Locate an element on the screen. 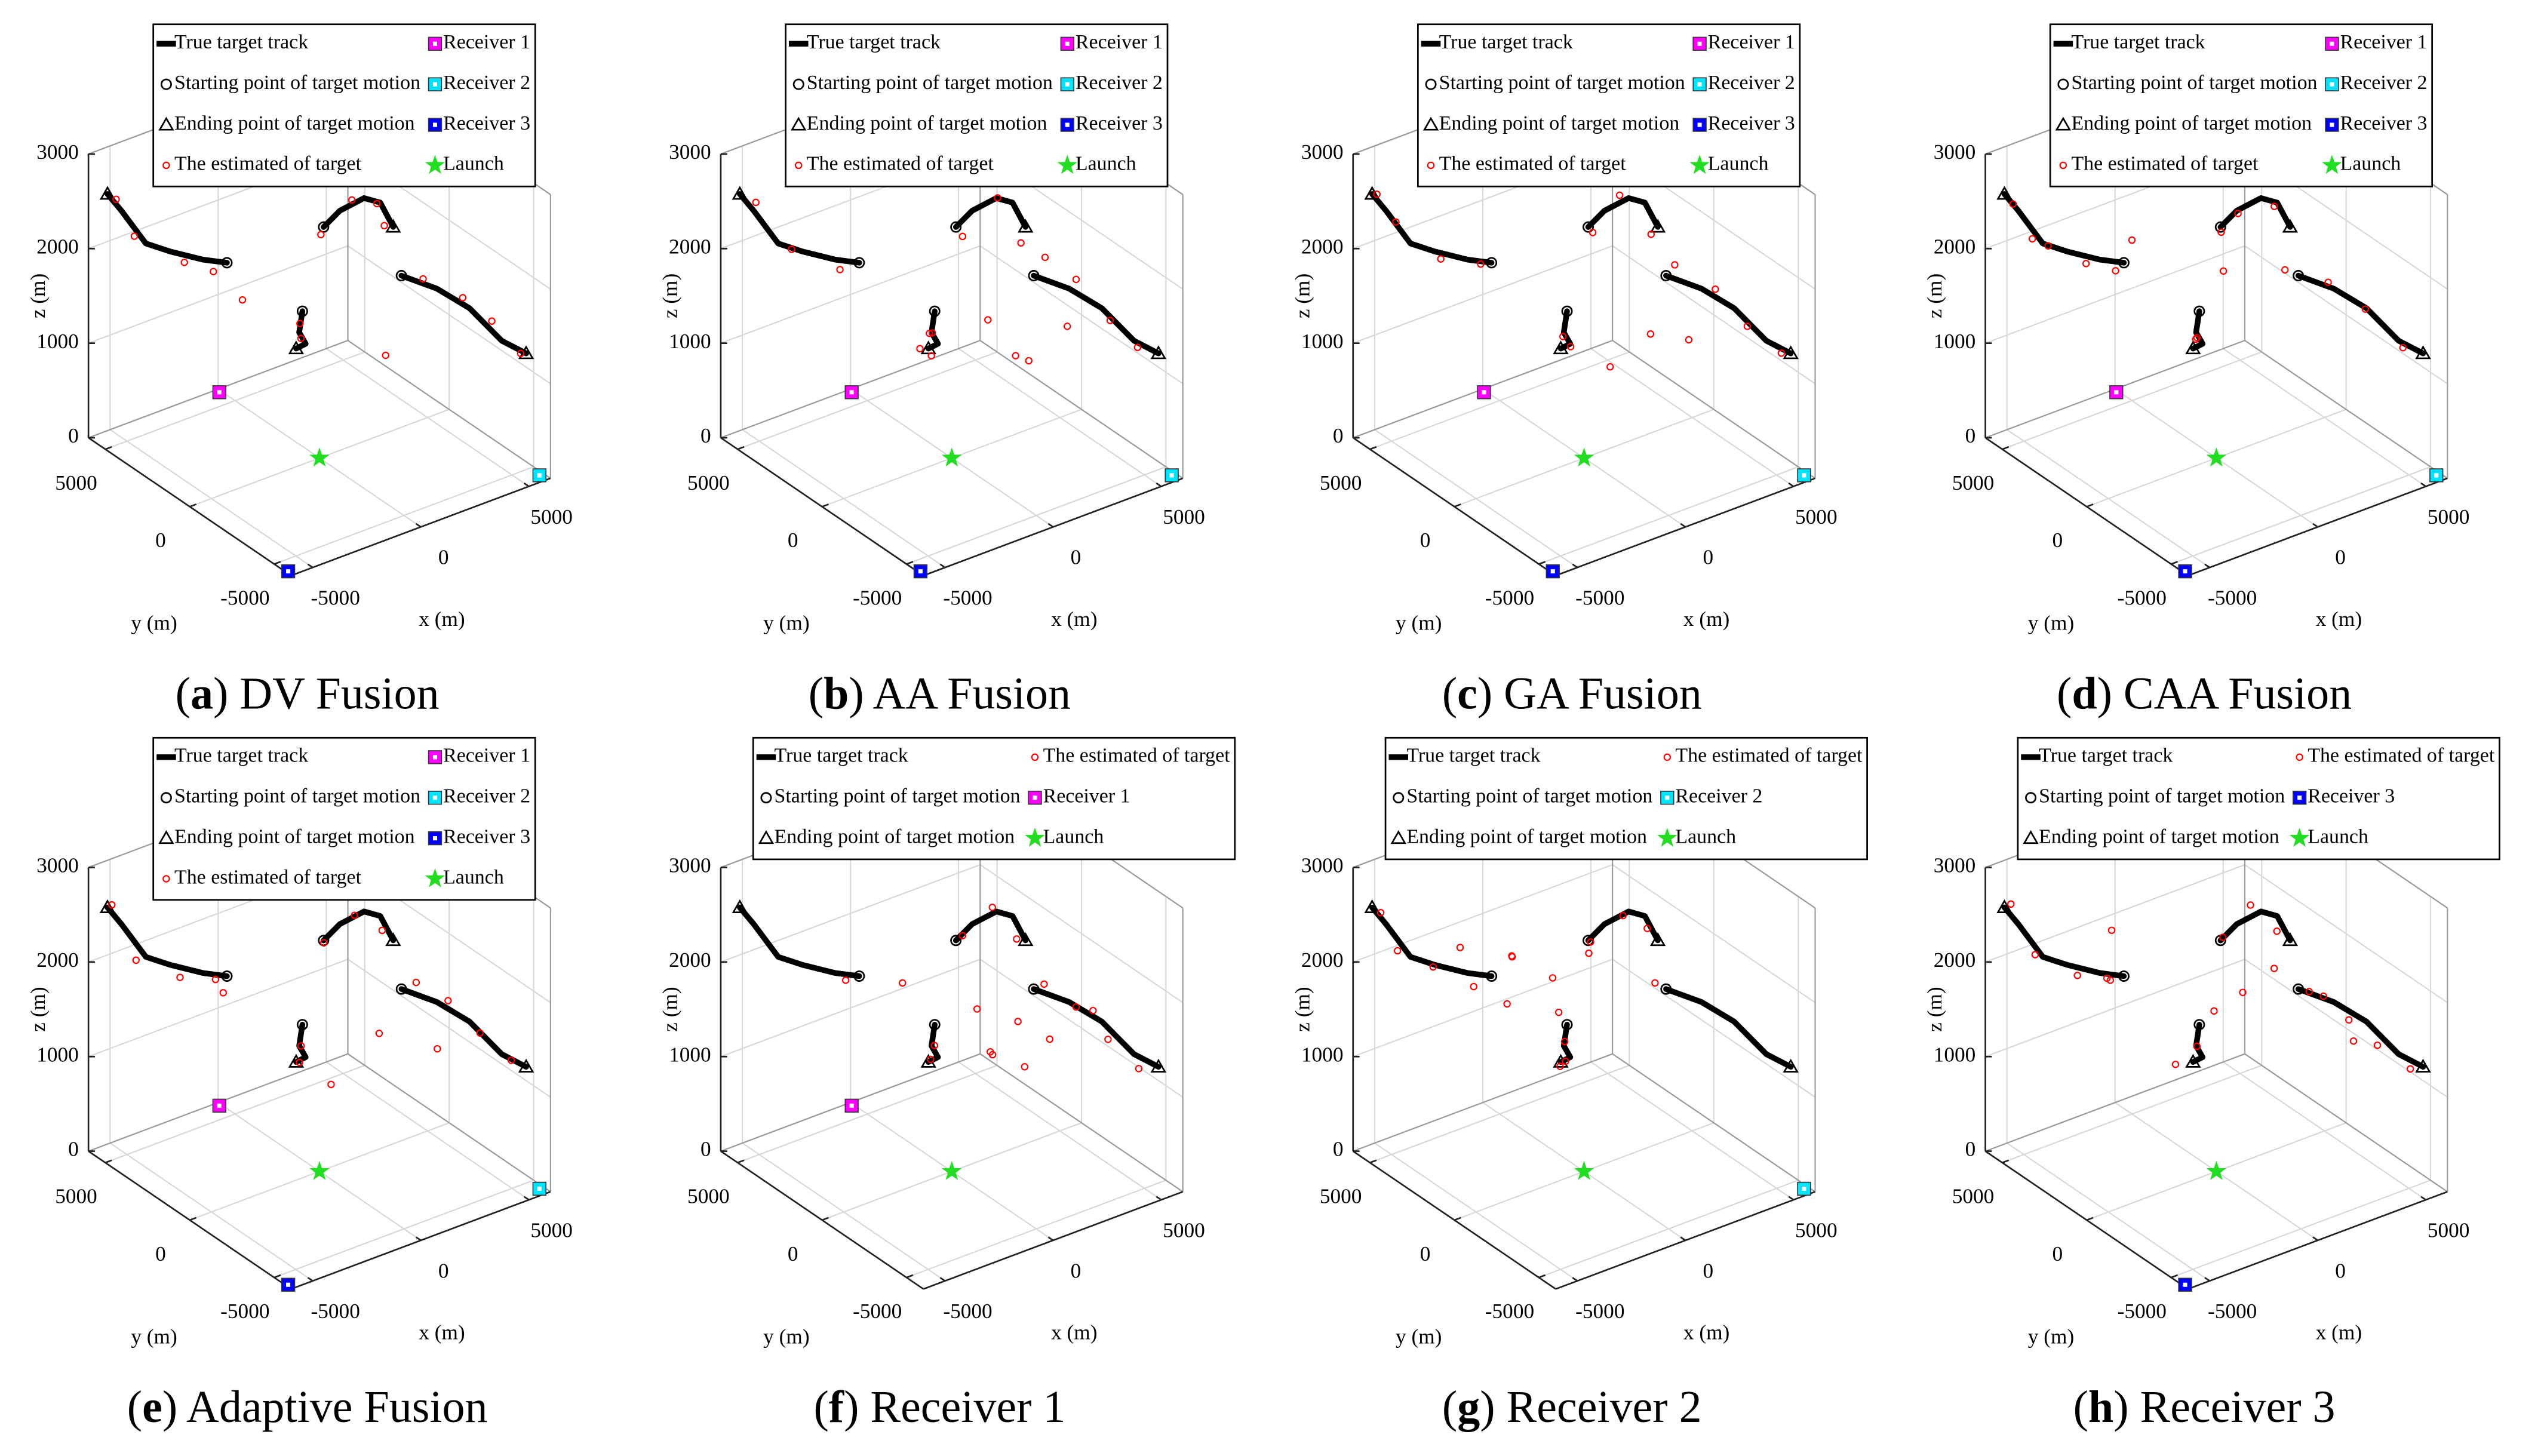 The height and width of the screenshot is (1456, 2544). legend-label: Receiver 3 is located at coordinates (486, 836).